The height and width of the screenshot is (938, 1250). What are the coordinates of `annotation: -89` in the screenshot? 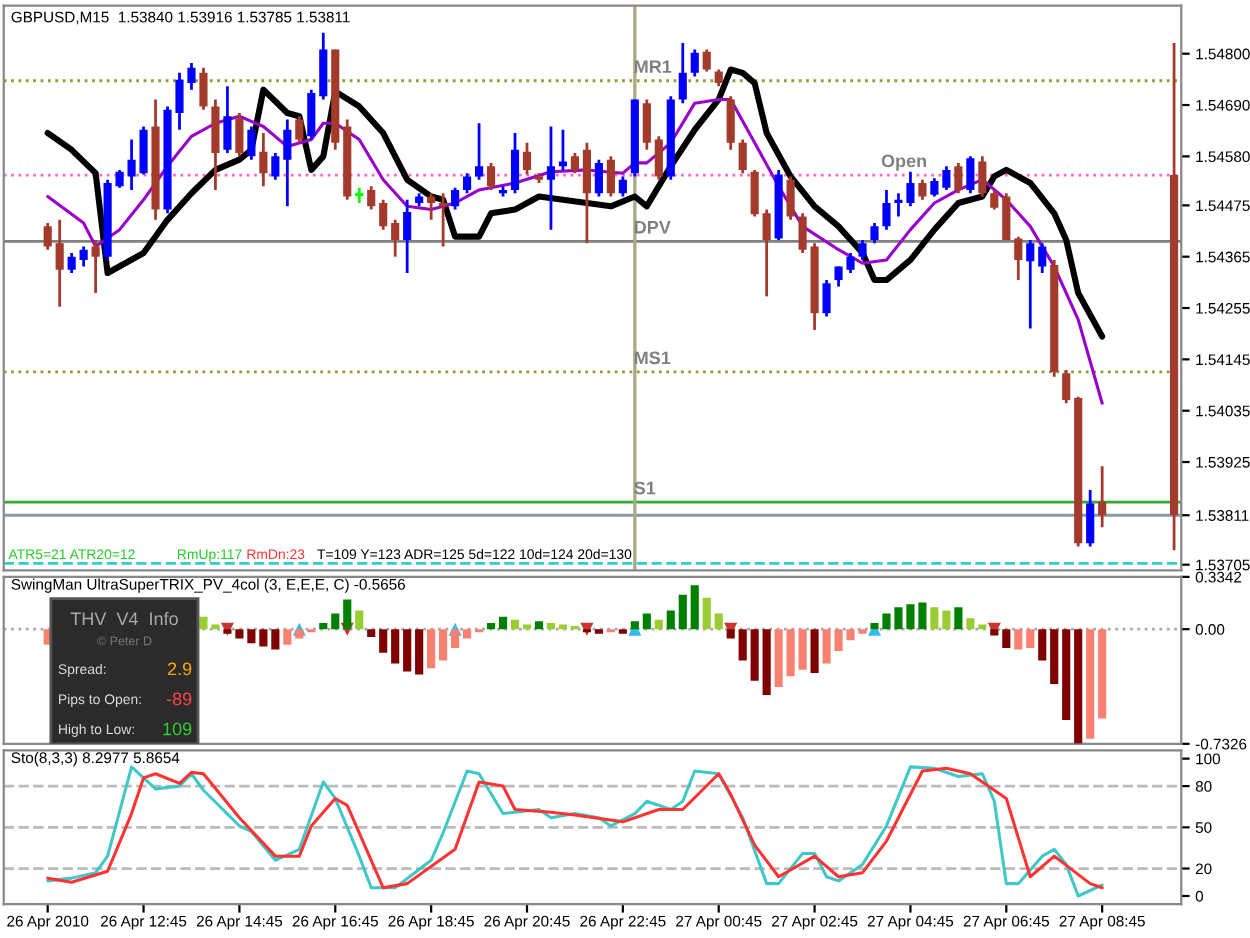 It's located at (179, 699).